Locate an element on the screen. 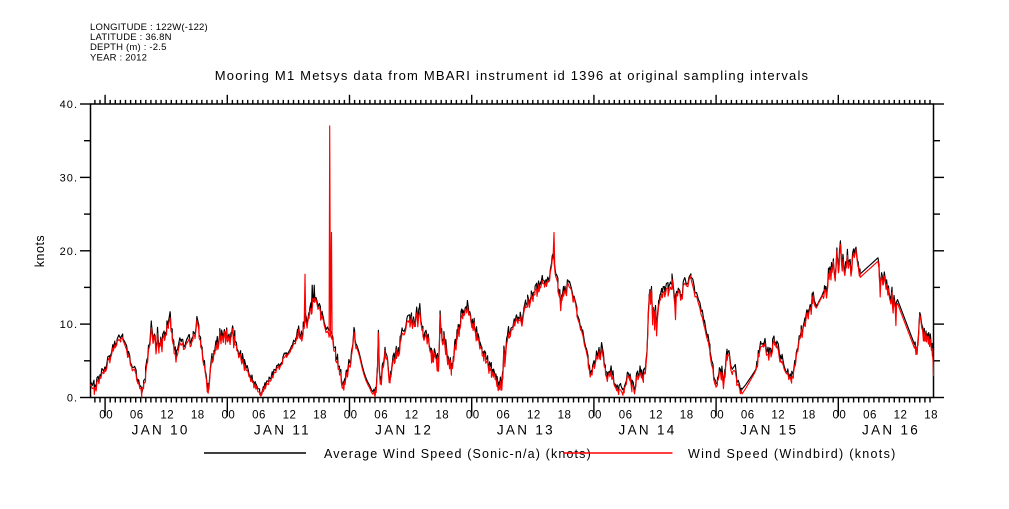  svg-text: DEPTH (m) : -2.5 is located at coordinates (128, 47).